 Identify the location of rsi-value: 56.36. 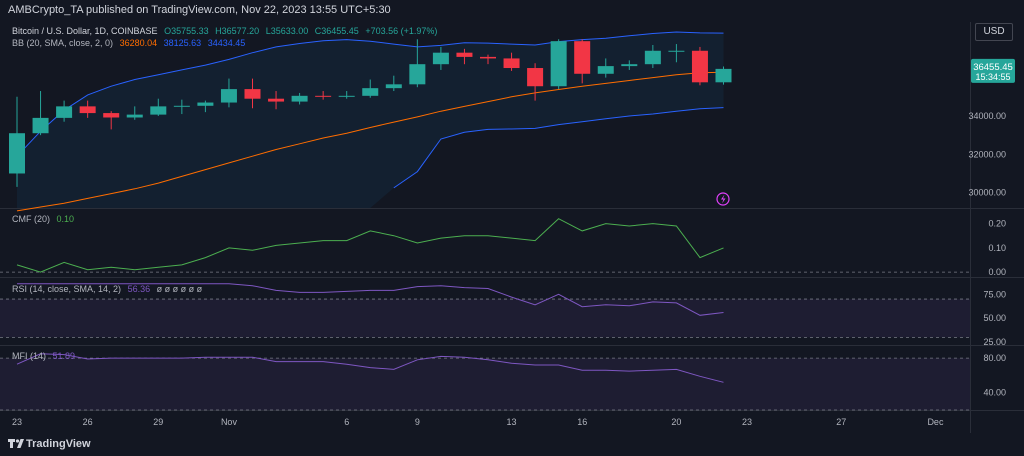
(139, 289).